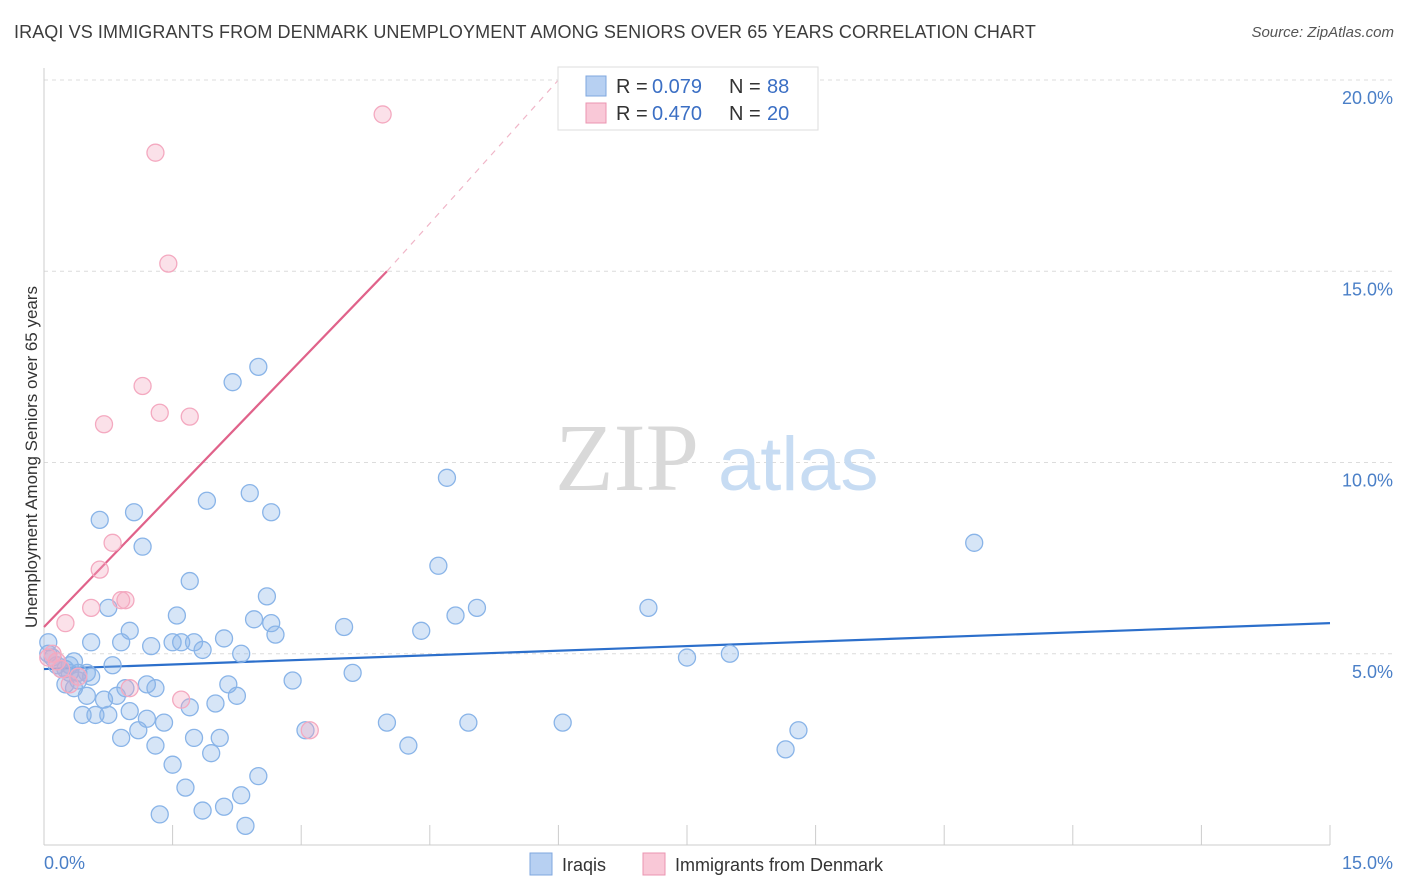 The width and height of the screenshot is (1406, 892). I want to click on y-tick-label-3: 20.0%, so click(1367, 98).